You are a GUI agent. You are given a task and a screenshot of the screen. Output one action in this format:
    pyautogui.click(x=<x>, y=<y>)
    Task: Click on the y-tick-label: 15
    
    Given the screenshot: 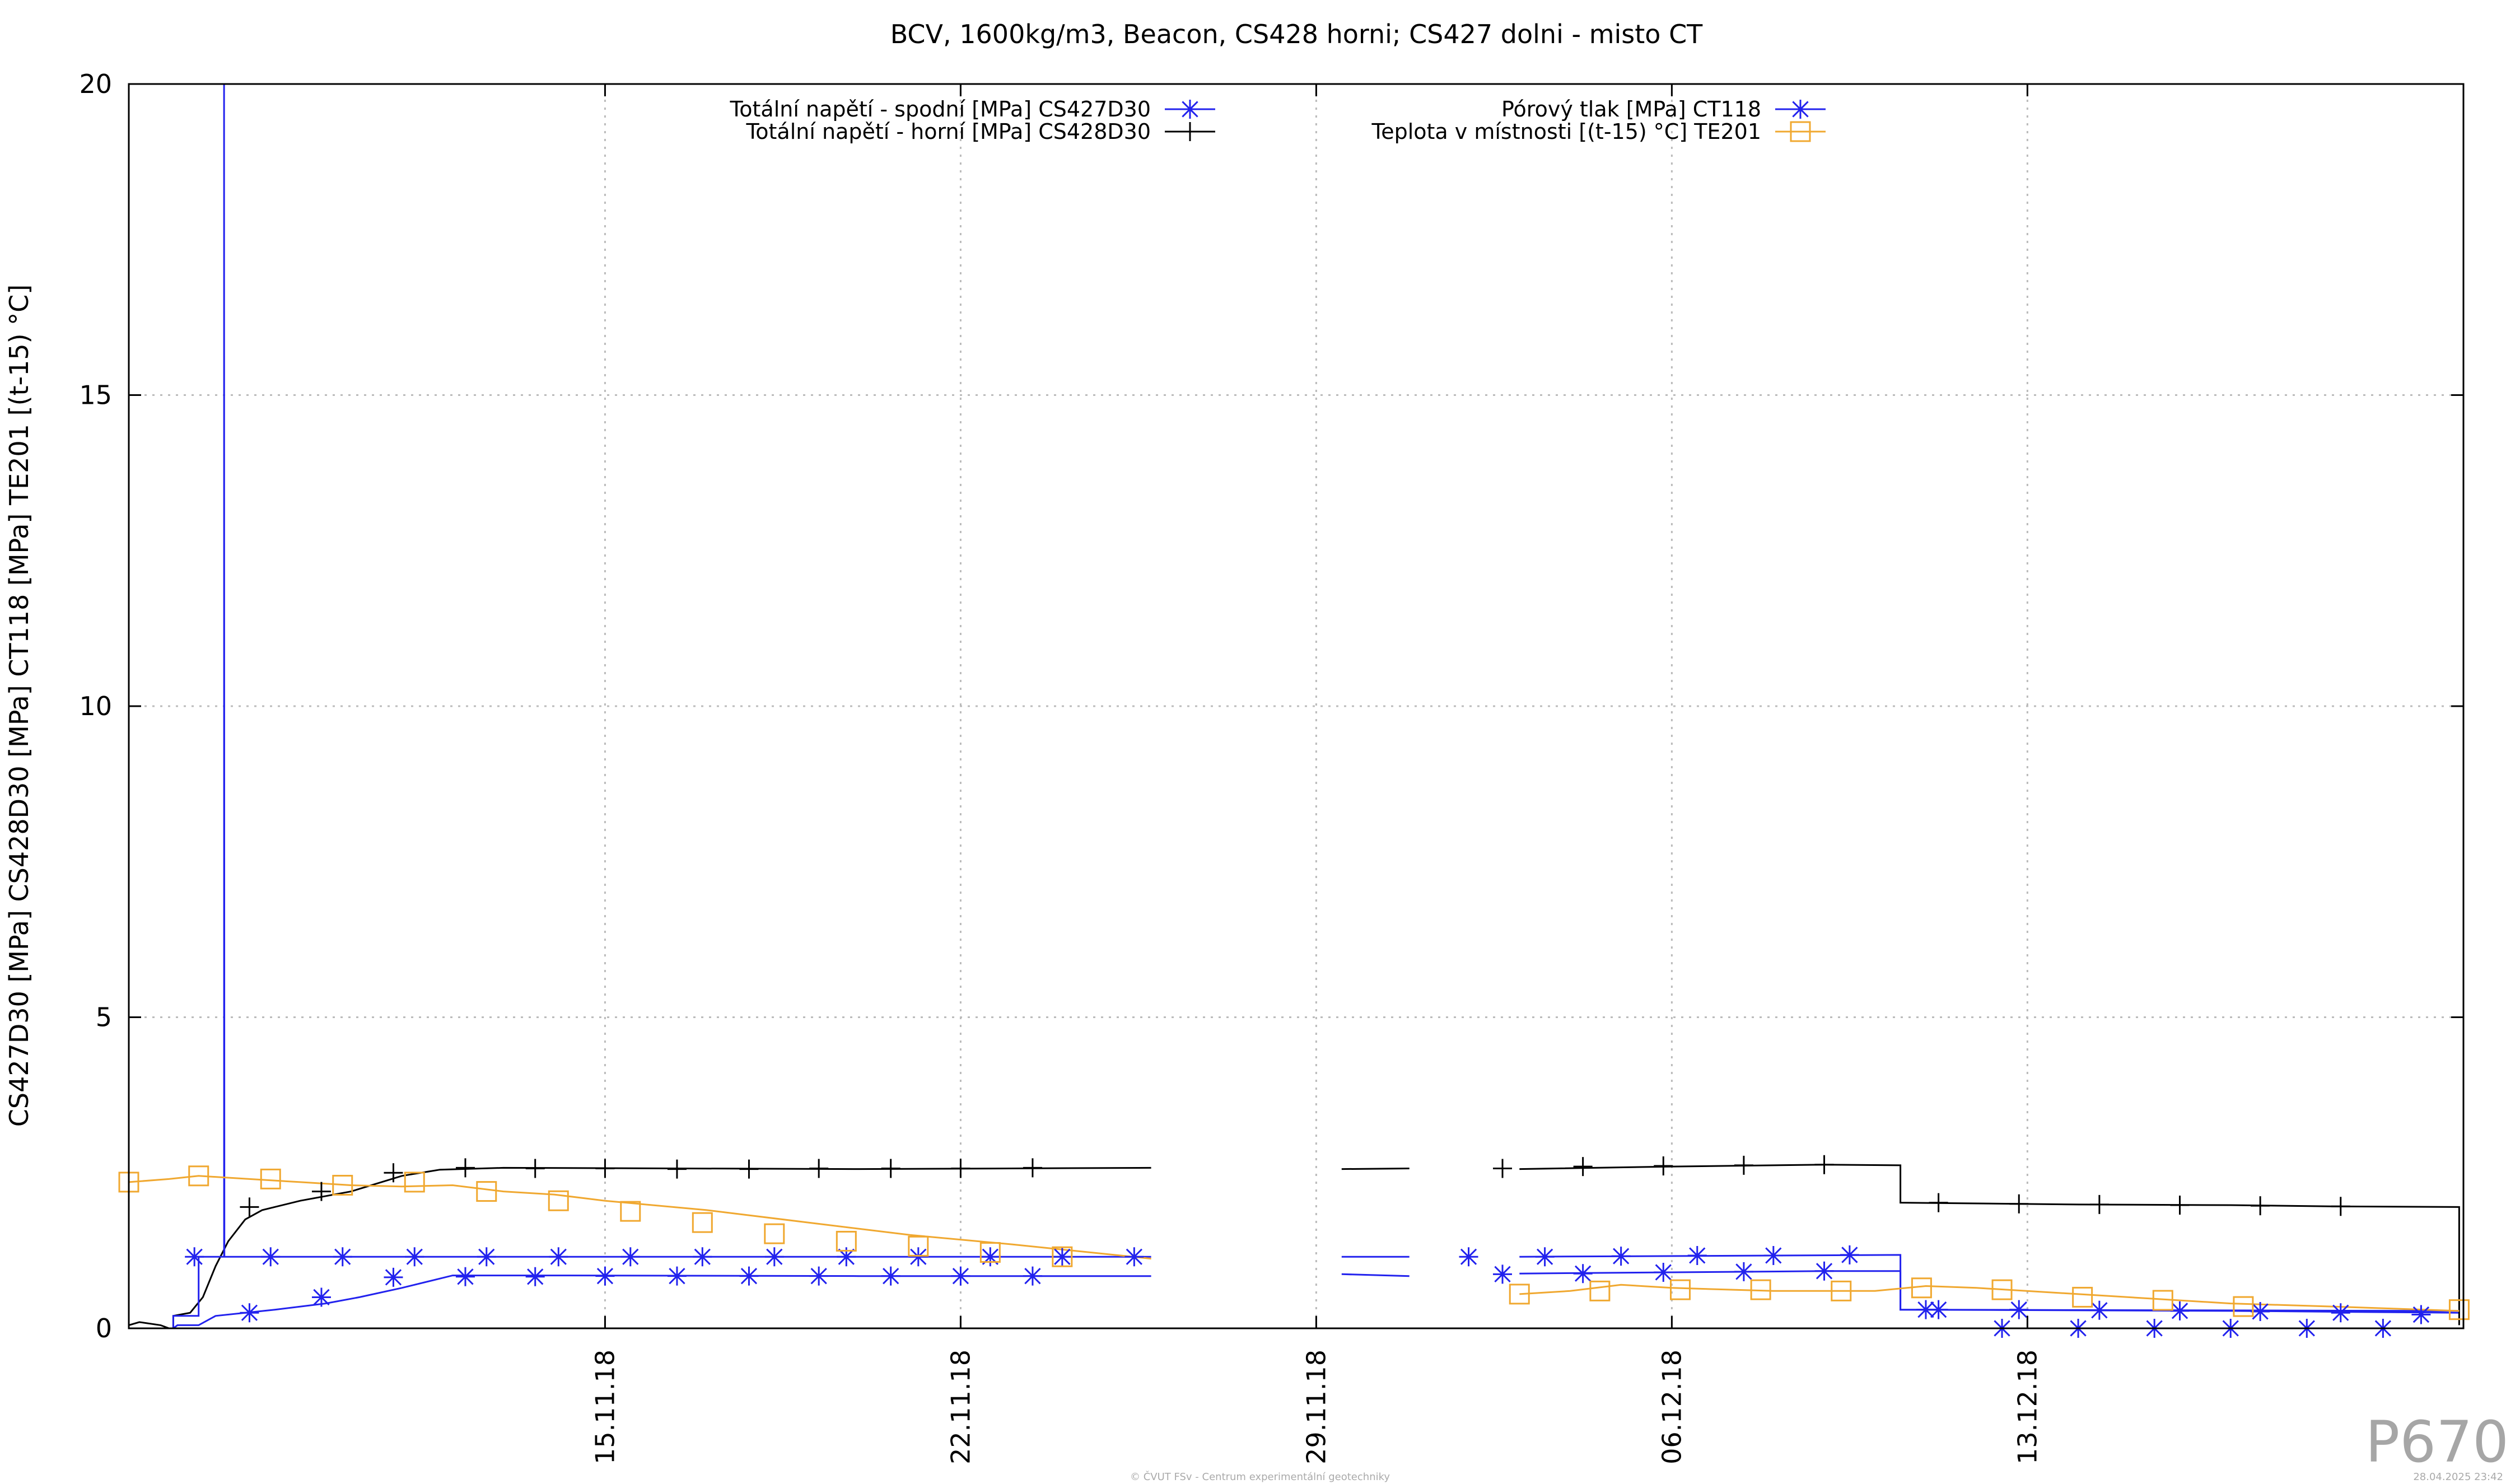 What is the action you would take?
    pyautogui.click(x=96, y=395)
    